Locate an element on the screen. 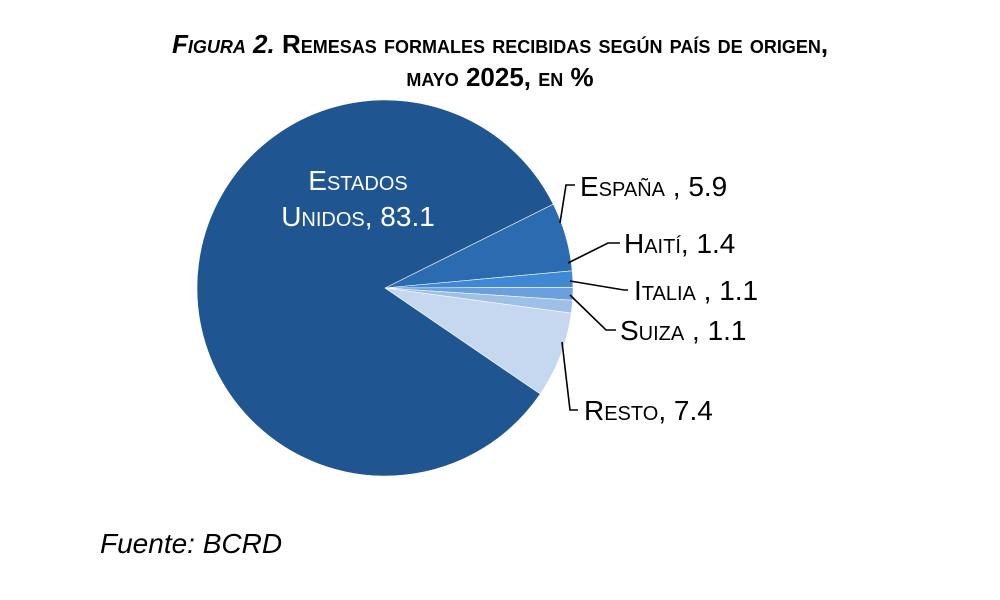  slice-label-suiza: Suiza , 1.1 is located at coordinates (683, 330).